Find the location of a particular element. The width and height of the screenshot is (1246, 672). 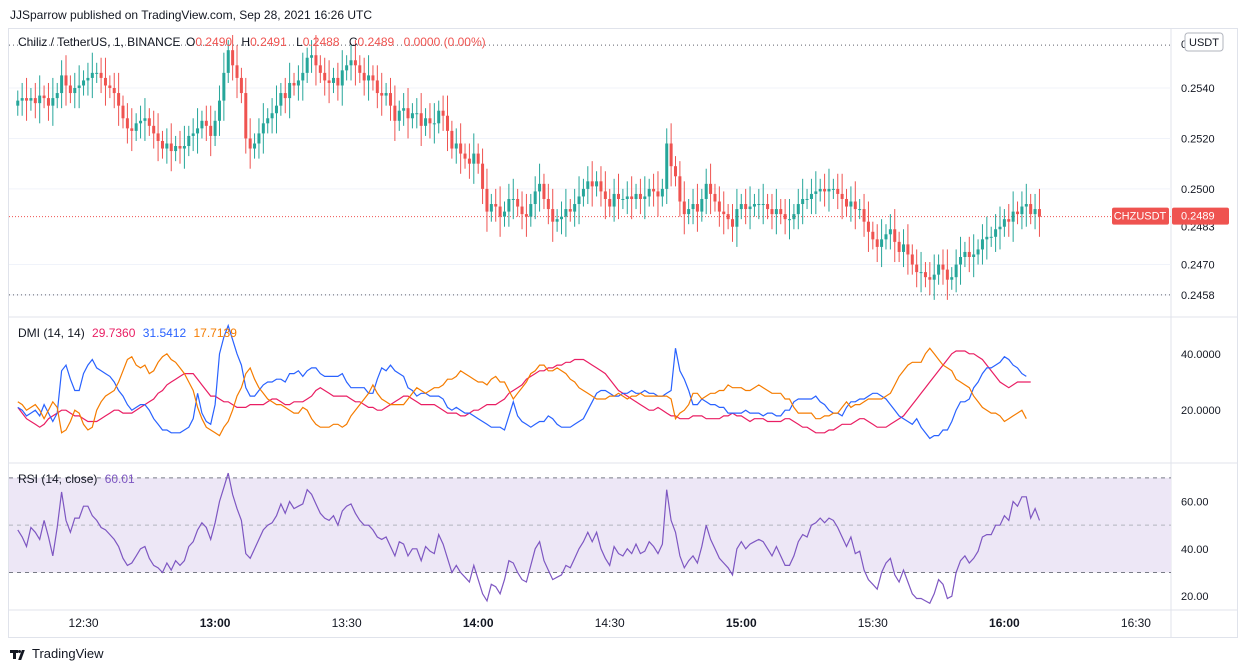

price-tick-label: 0.2540 is located at coordinates (1198, 89).